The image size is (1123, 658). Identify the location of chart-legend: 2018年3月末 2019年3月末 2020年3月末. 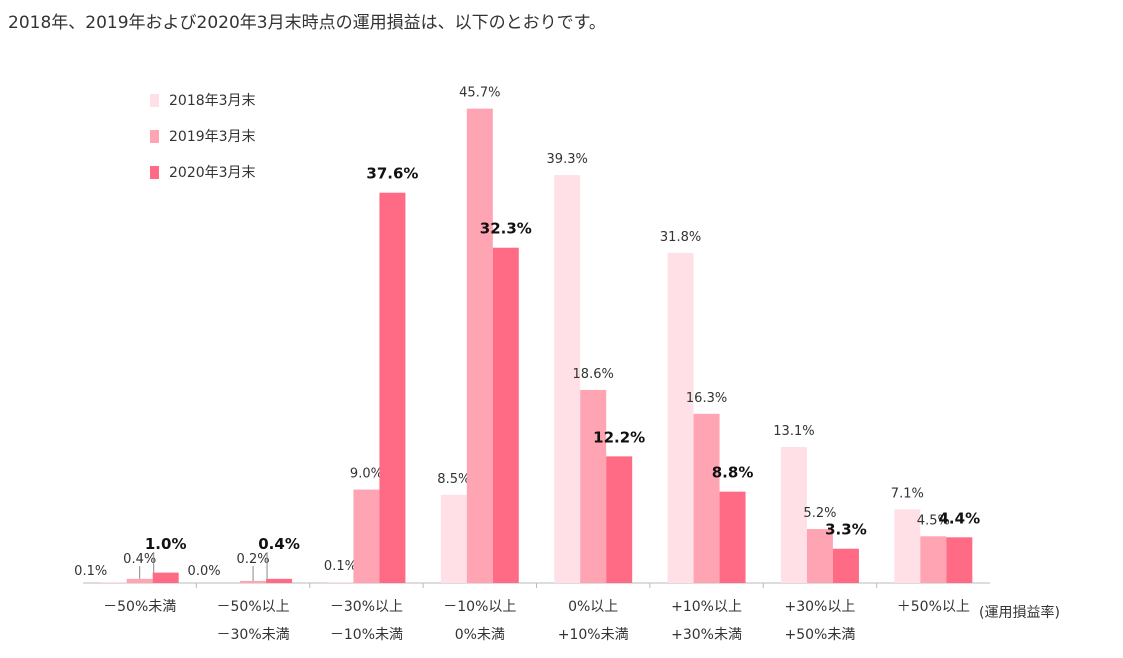
(203, 136).